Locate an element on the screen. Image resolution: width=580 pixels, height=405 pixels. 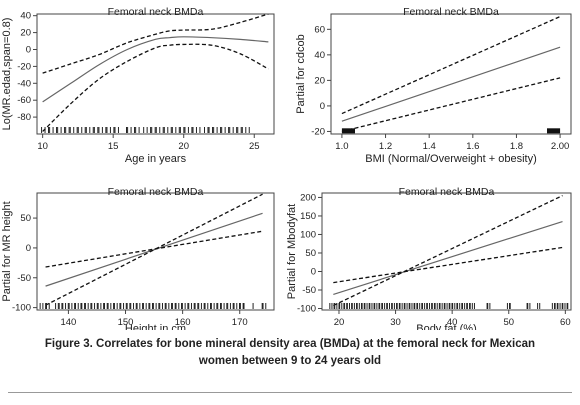
x-tick-label: 1.0 is located at coordinates (341, 146).